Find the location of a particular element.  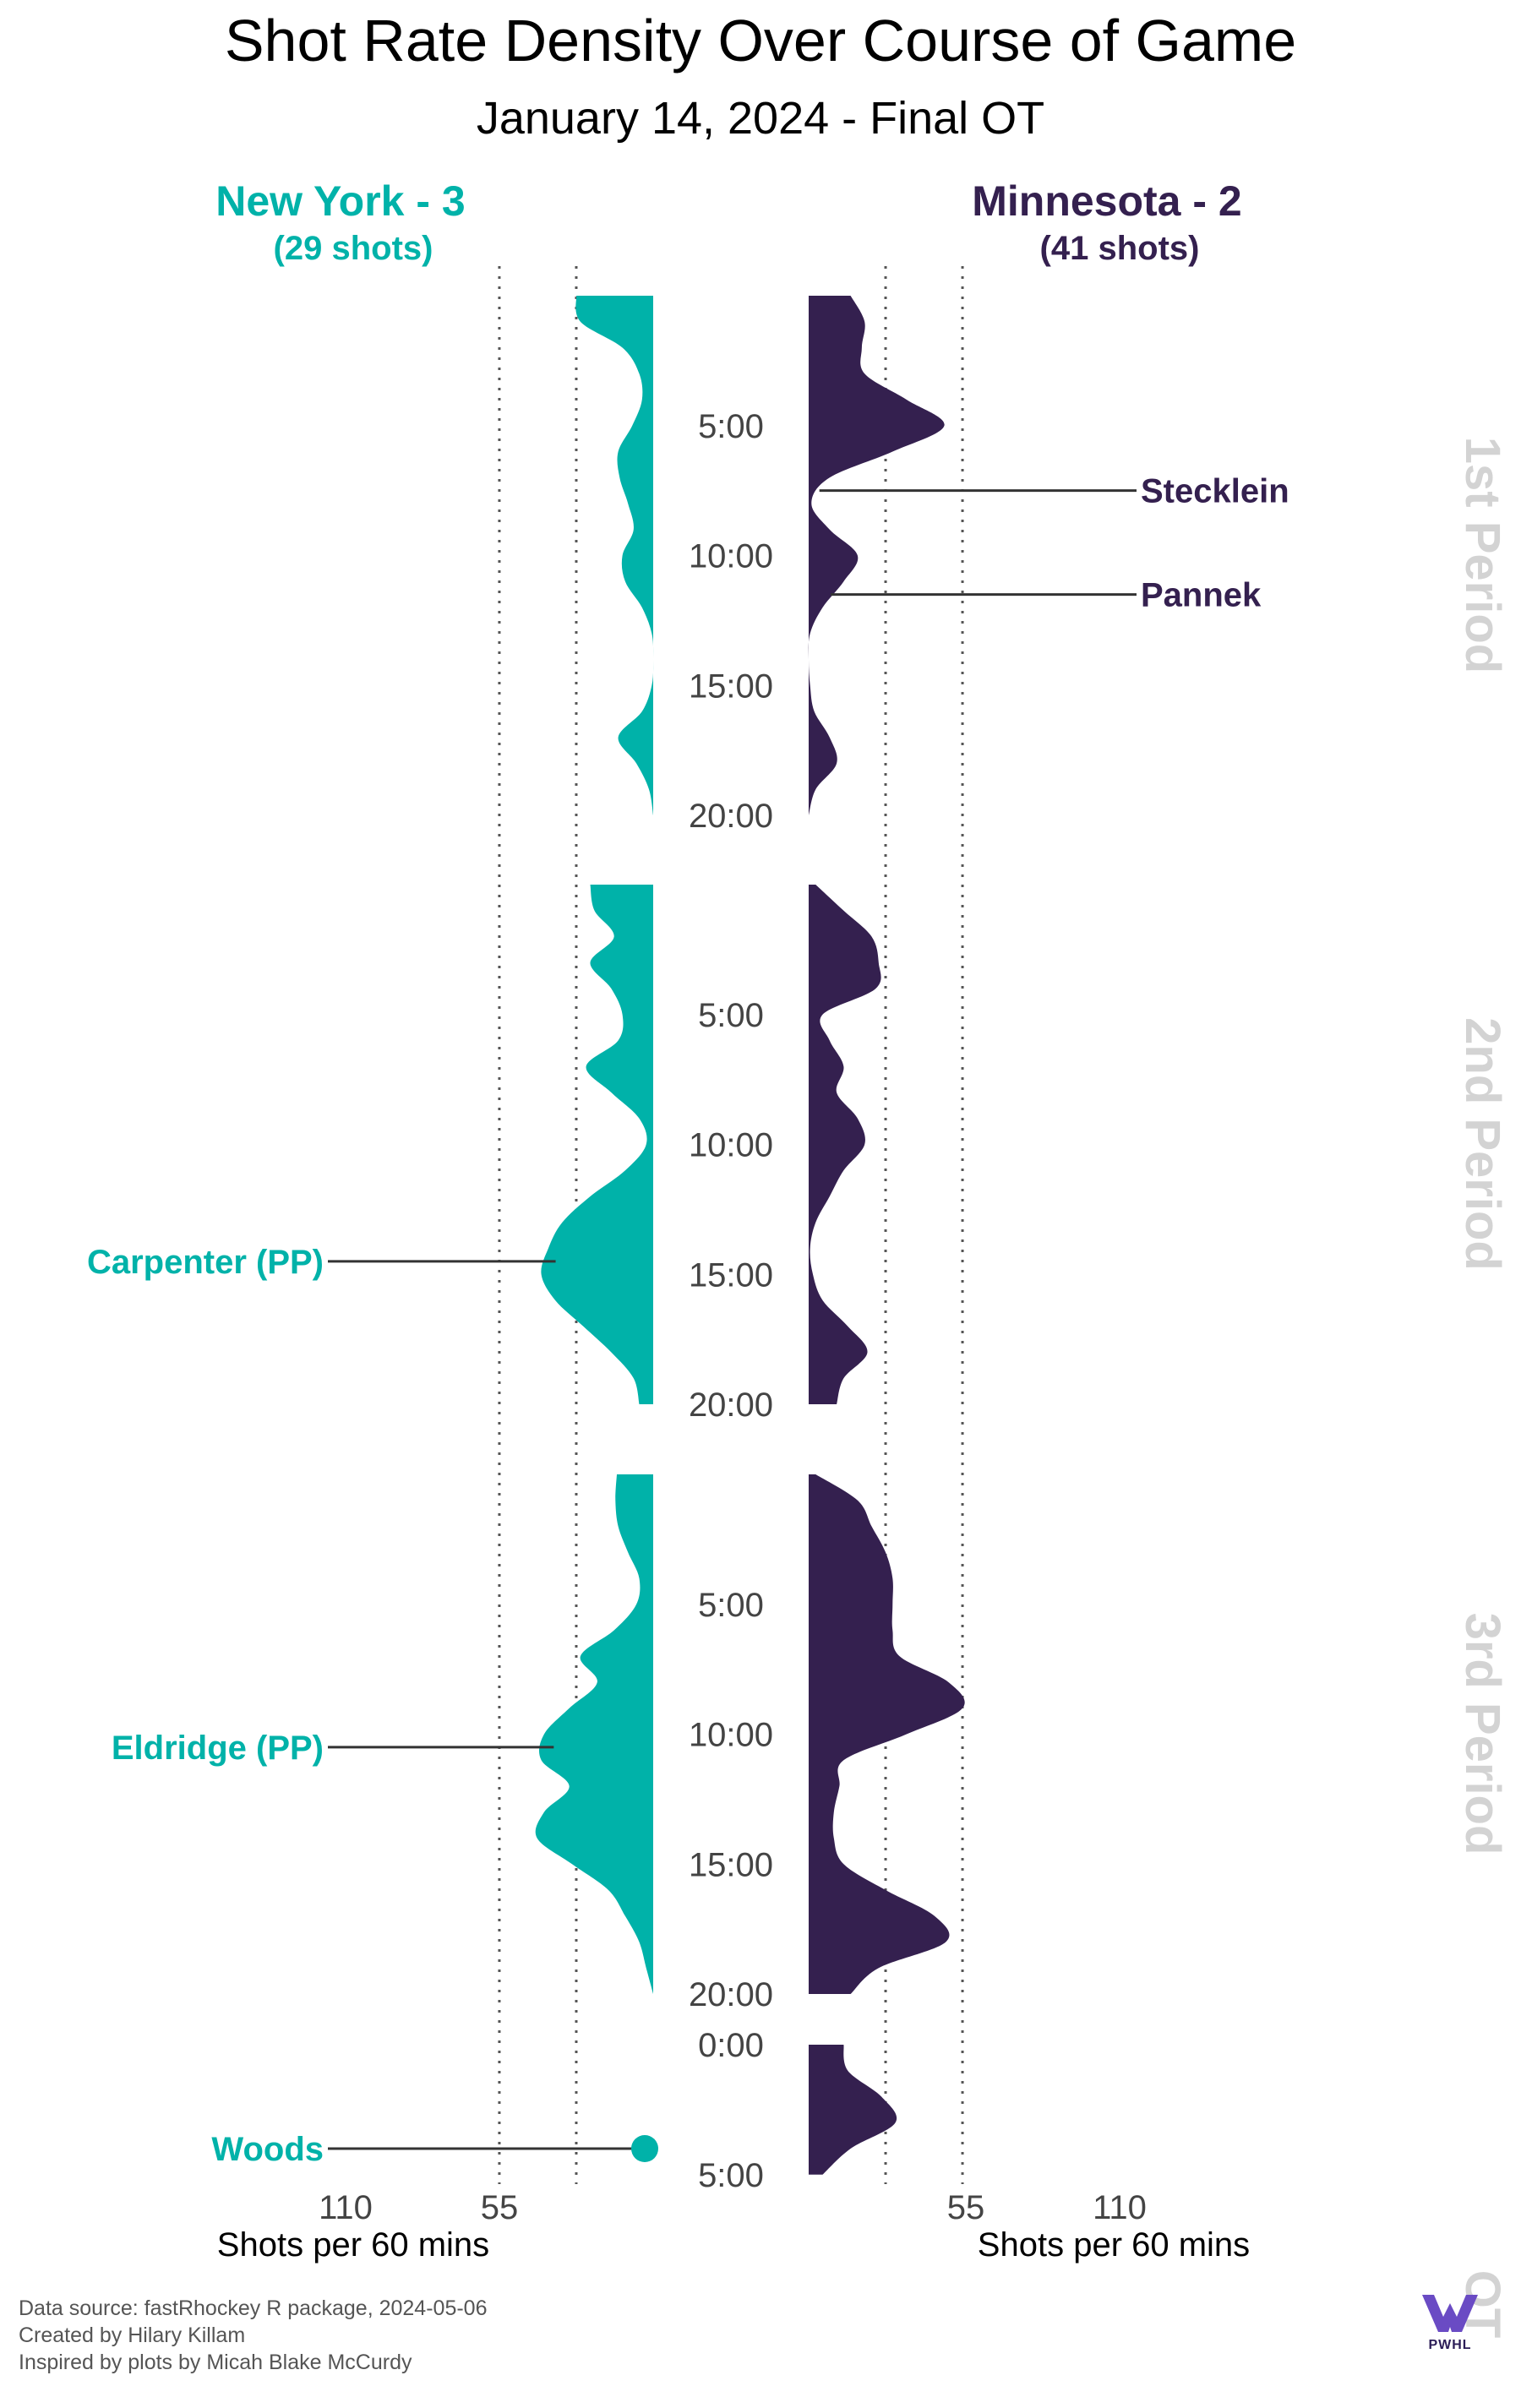

pwhl-logo: PWHL is located at coordinates (1450, 2323).